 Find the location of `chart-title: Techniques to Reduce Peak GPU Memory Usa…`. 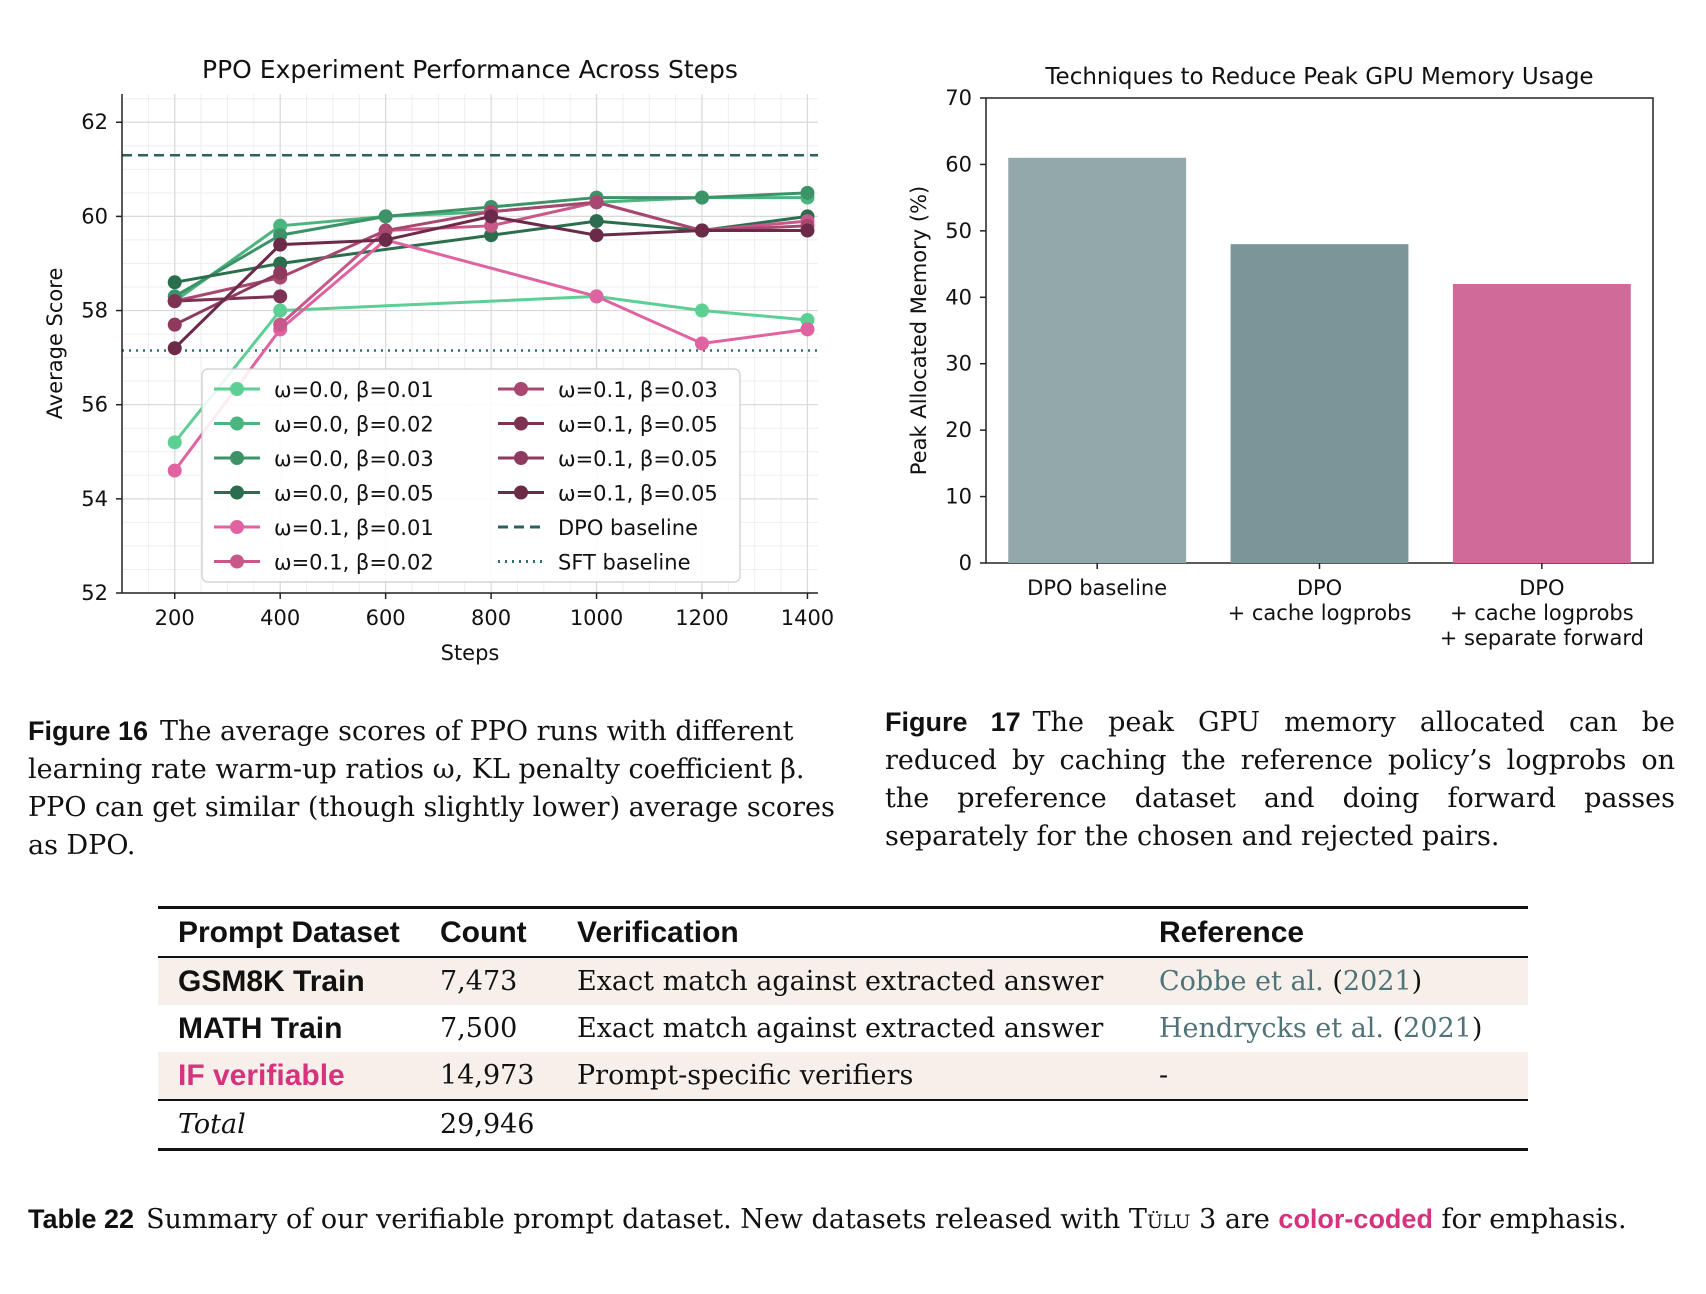

chart-title: Techniques to Reduce Peak GPU Memory Usa… is located at coordinates (1318, 77).